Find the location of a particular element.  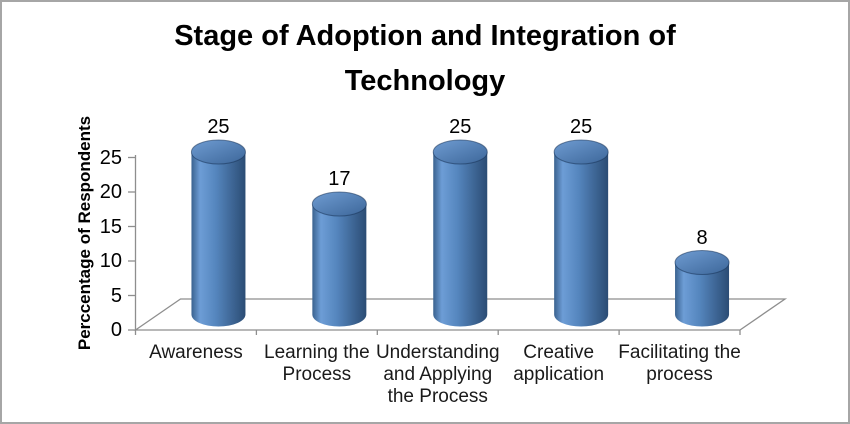

y-tick-label: 25 is located at coordinates (110, 157).